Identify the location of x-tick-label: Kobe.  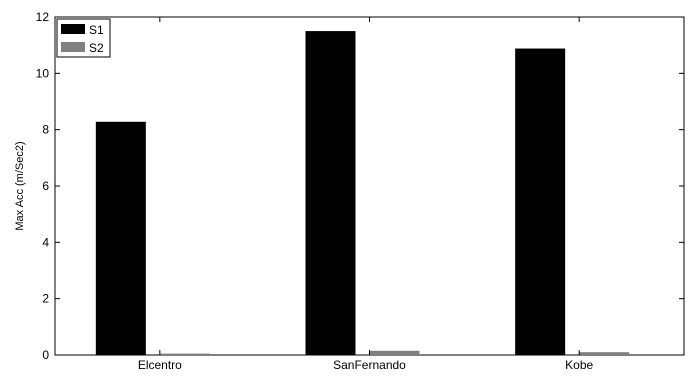
(579, 365).